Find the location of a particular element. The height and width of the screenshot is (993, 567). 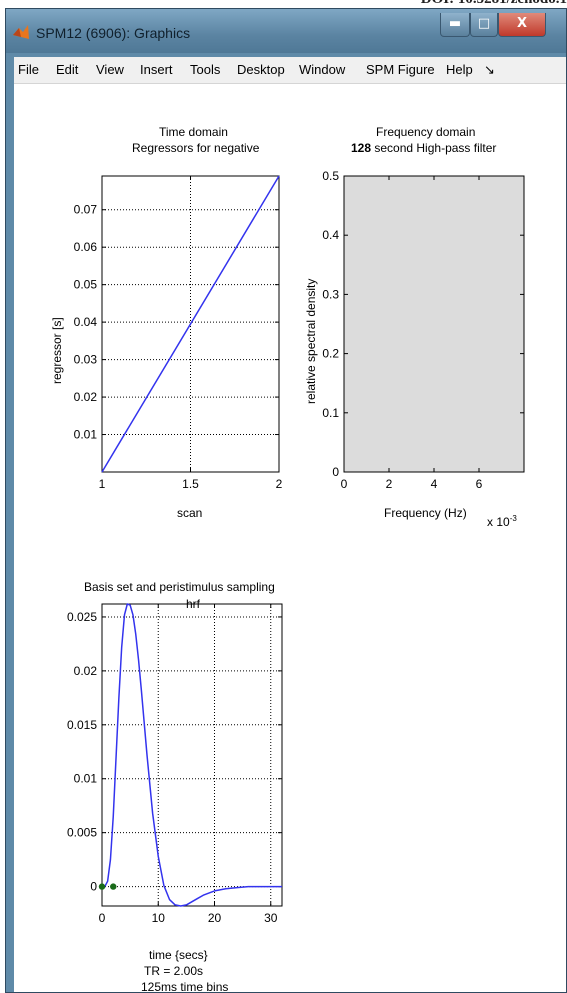

freq-cutoff-value: 128 is located at coordinates (361, 148).